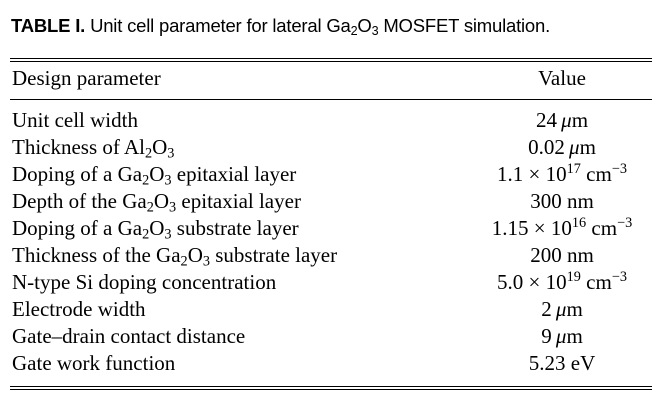 This screenshot has height=406, width=662. What do you see at coordinates (155, 229) in the screenshot?
I see `row-param-substrate-doping: Doping of a Ga2O3 substrate layer` at bounding box center [155, 229].